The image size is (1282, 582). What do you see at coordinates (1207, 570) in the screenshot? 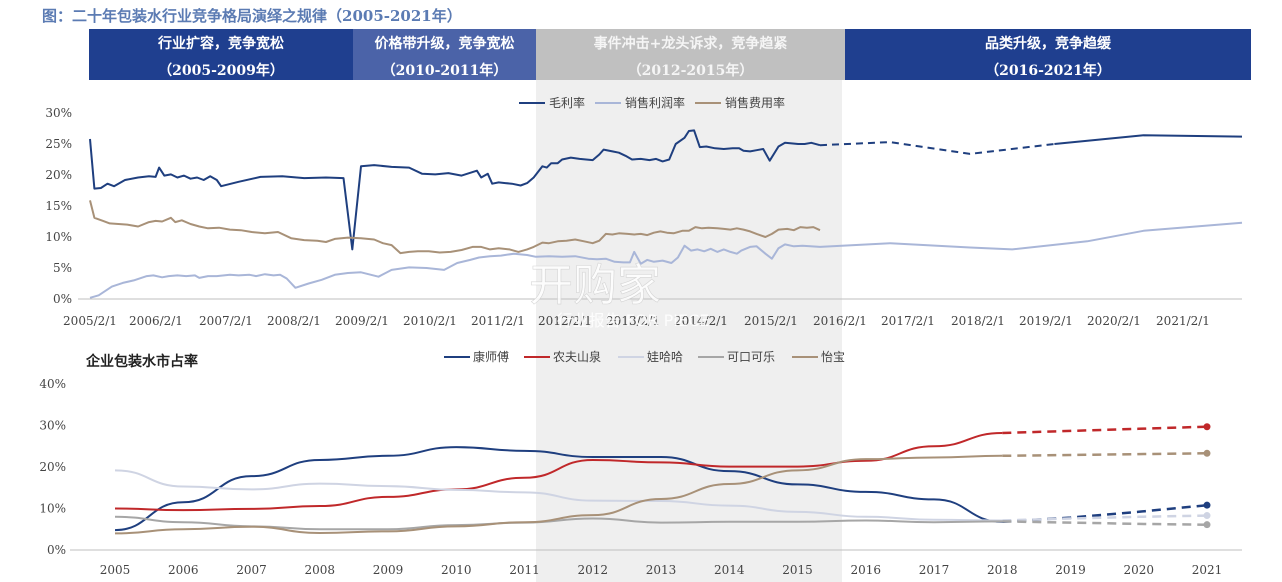
I see `x-tick-label: 2021` at bounding box center [1207, 570].